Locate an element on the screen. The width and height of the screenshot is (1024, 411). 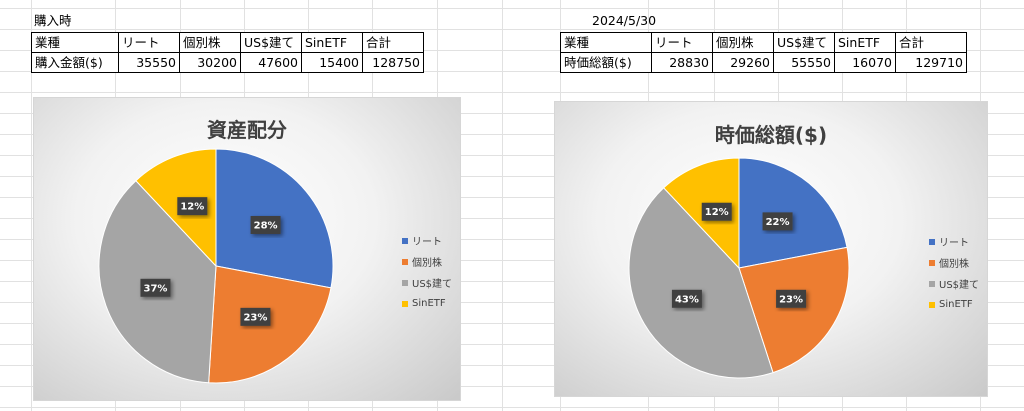
value-header-cell: 合計 is located at coordinates (931, 42).